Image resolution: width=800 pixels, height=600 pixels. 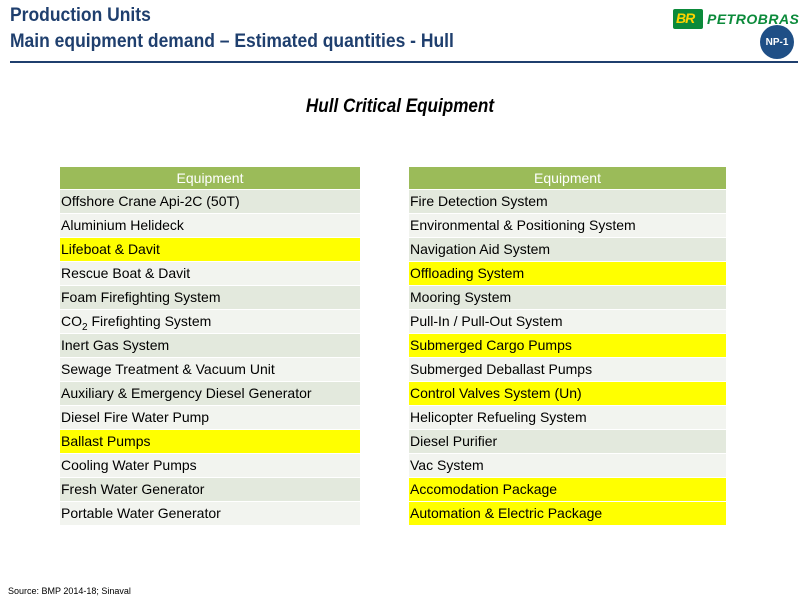 What do you see at coordinates (210, 202) in the screenshot?
I see `table-row: Offshore Crane Api-2C (50T)` at bounding box center [210, 202].